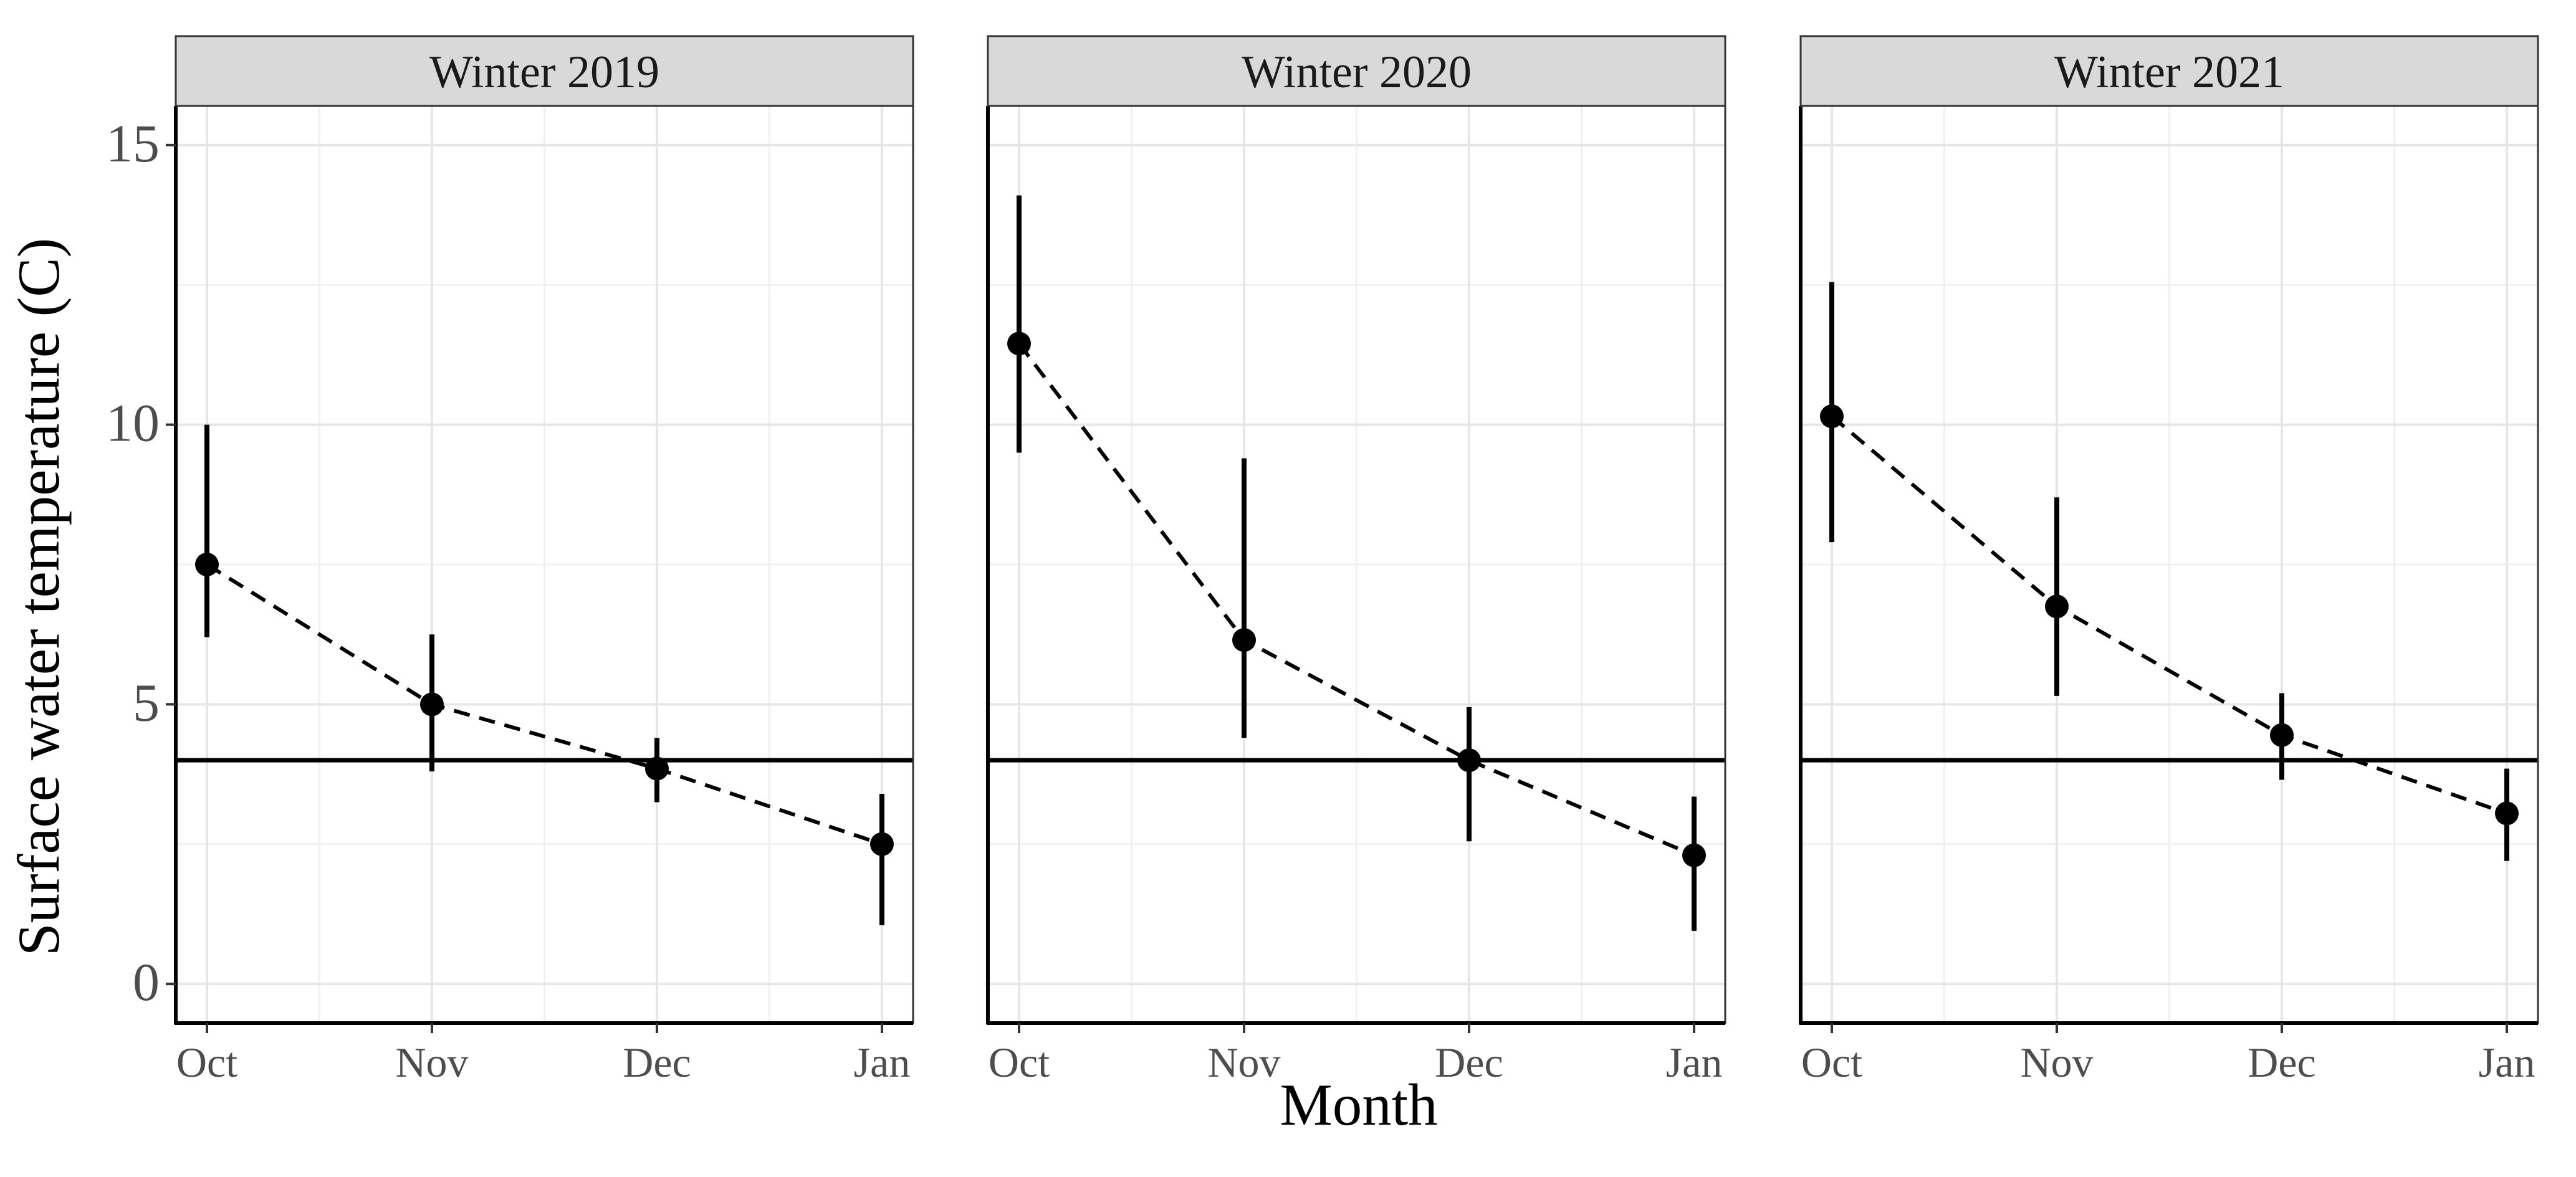  I want to click on strip-label: Winter 2021, so click(2169, 72).